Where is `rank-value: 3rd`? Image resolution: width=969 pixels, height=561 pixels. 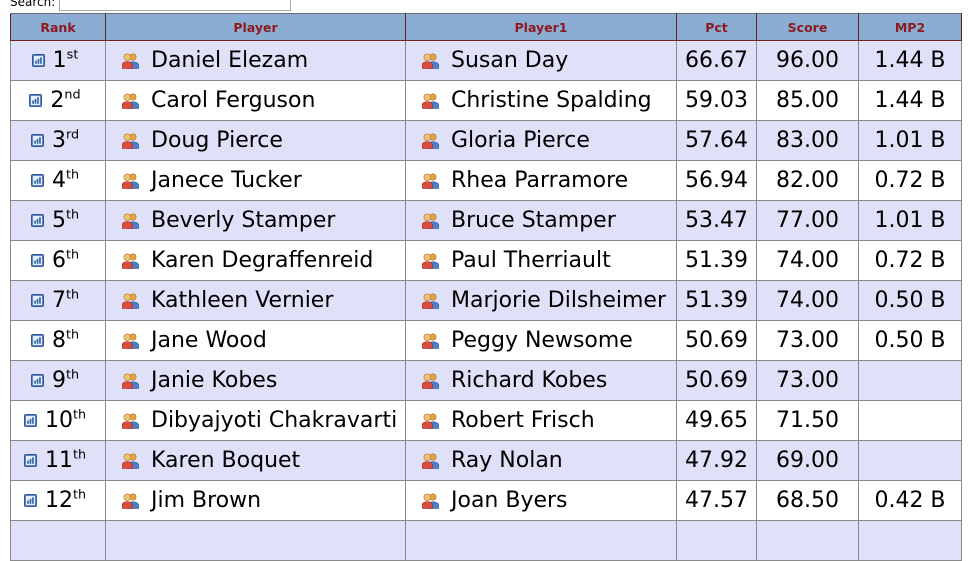 rank-value: 3rd is located at coordinates (65, 140).